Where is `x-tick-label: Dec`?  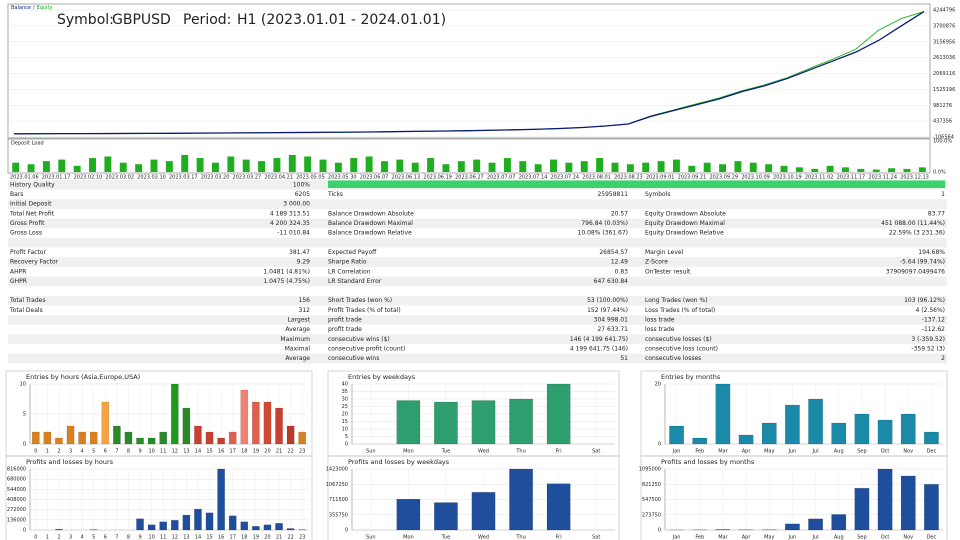
x-tick-label: Dec is located at coordinates (932, 452).